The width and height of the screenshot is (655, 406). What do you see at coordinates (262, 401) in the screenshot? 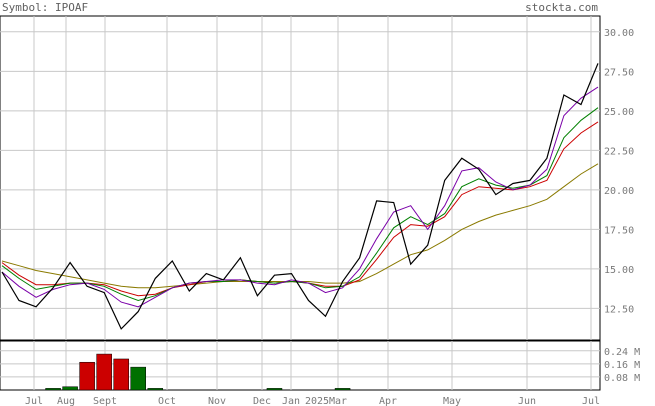
I see `x-tick-label: Dec` at bounding box center [262, 401].